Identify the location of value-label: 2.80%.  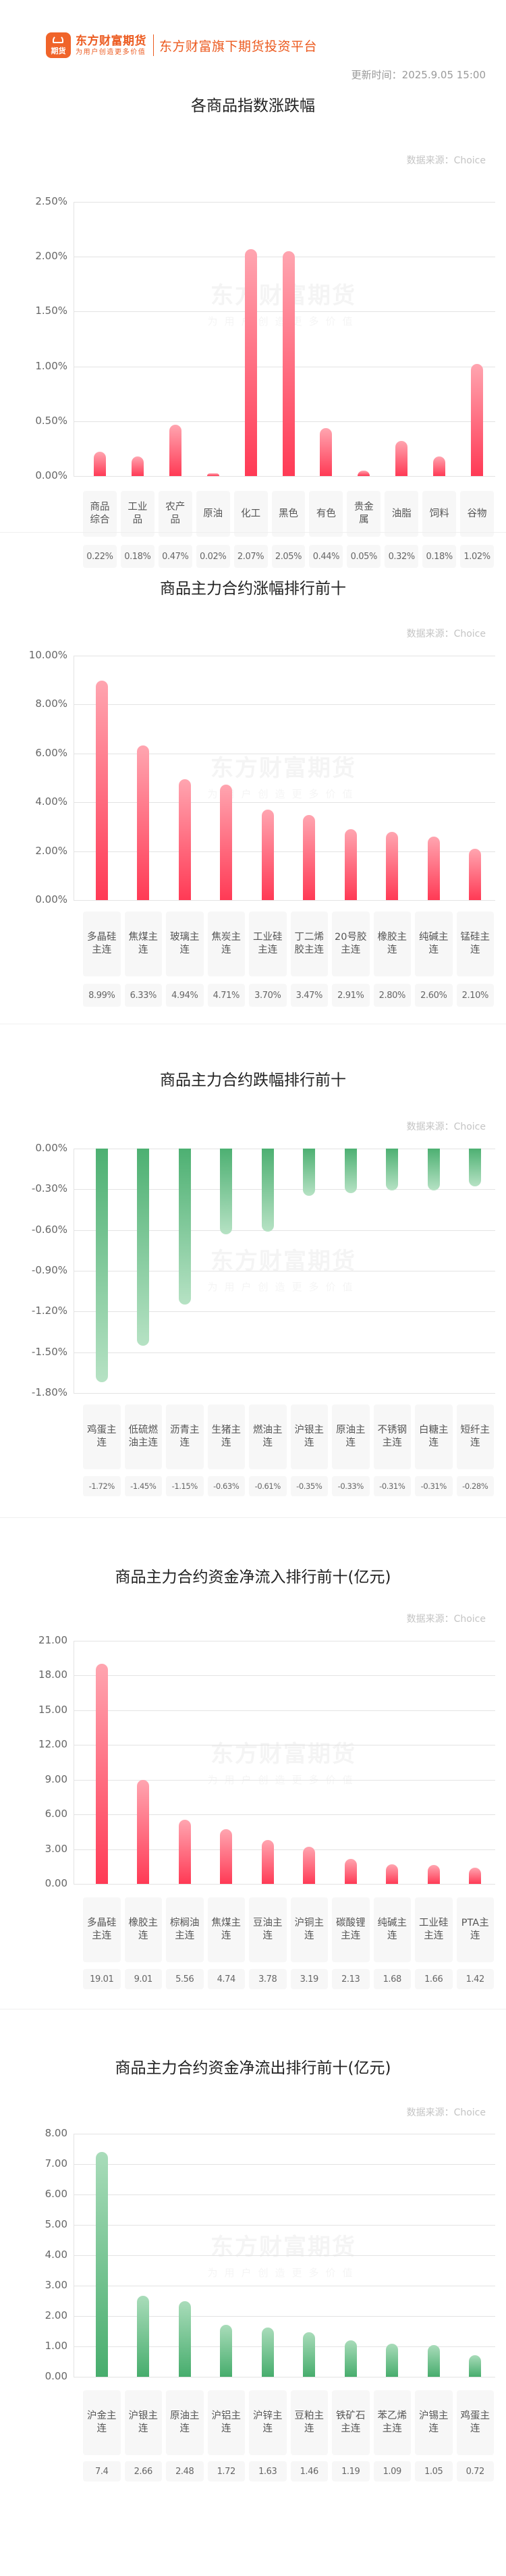
(392, 996).